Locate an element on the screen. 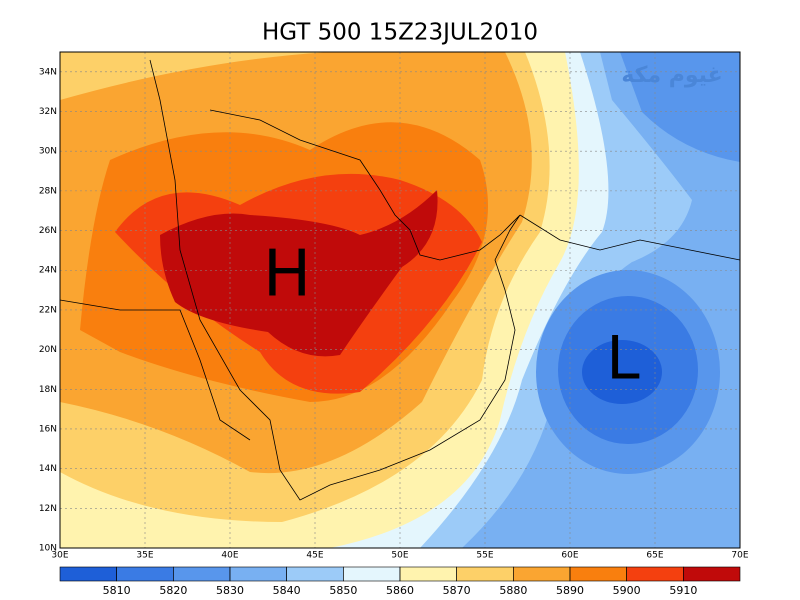 The width and height of the screenshot is (800, 600). colorbar-label: 5910 is located at coordinates (683, 590).